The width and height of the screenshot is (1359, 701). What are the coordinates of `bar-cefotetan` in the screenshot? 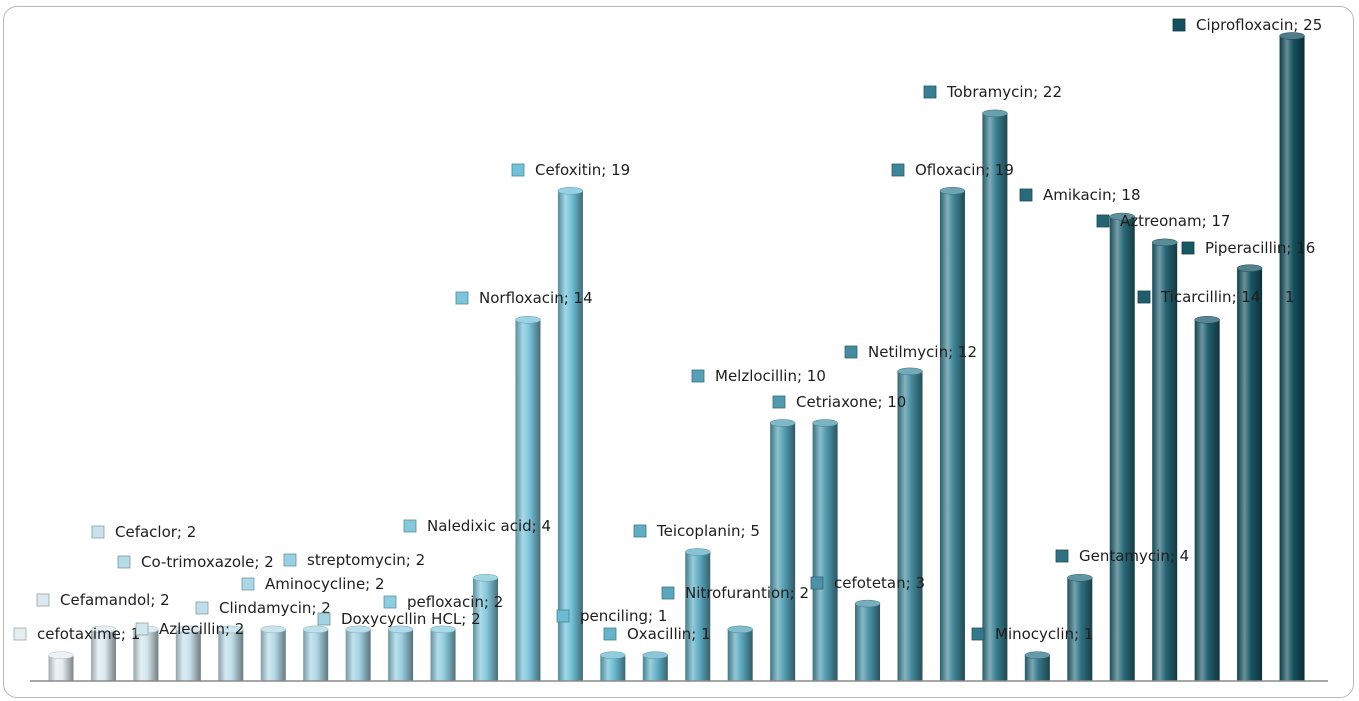 It's located at (868, 642).